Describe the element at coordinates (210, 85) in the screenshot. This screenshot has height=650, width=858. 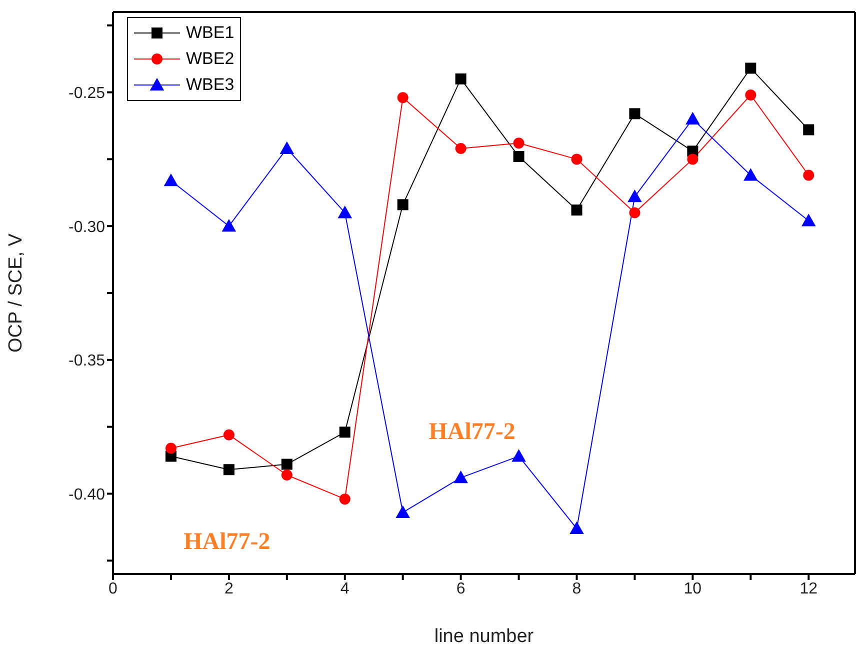
I see `legend-label: WBE3` at that location.